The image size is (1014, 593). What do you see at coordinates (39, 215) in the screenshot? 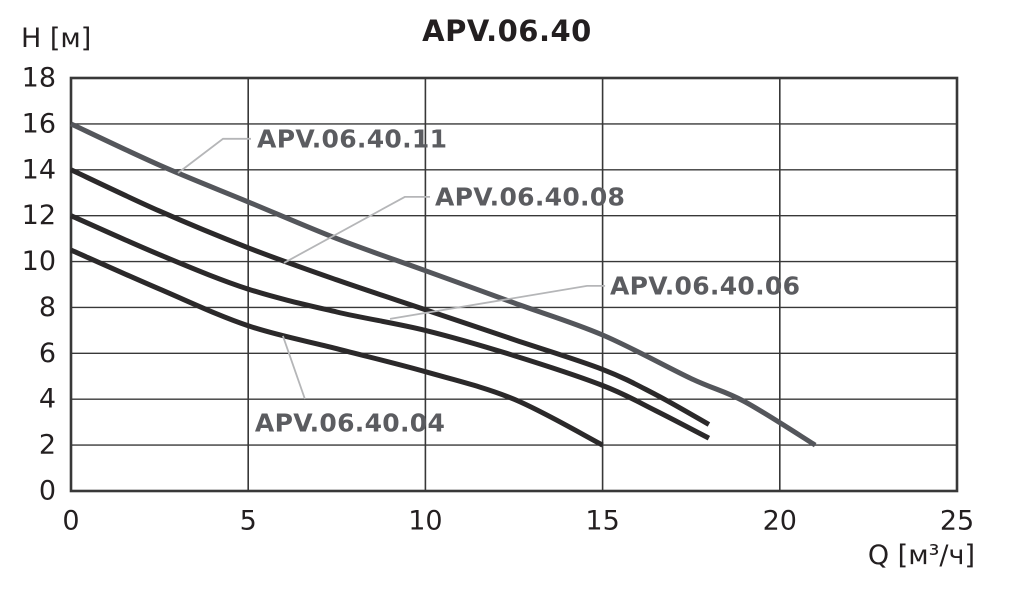
I see `y-tick-label-12: 12` at bounding box center [39, 215].